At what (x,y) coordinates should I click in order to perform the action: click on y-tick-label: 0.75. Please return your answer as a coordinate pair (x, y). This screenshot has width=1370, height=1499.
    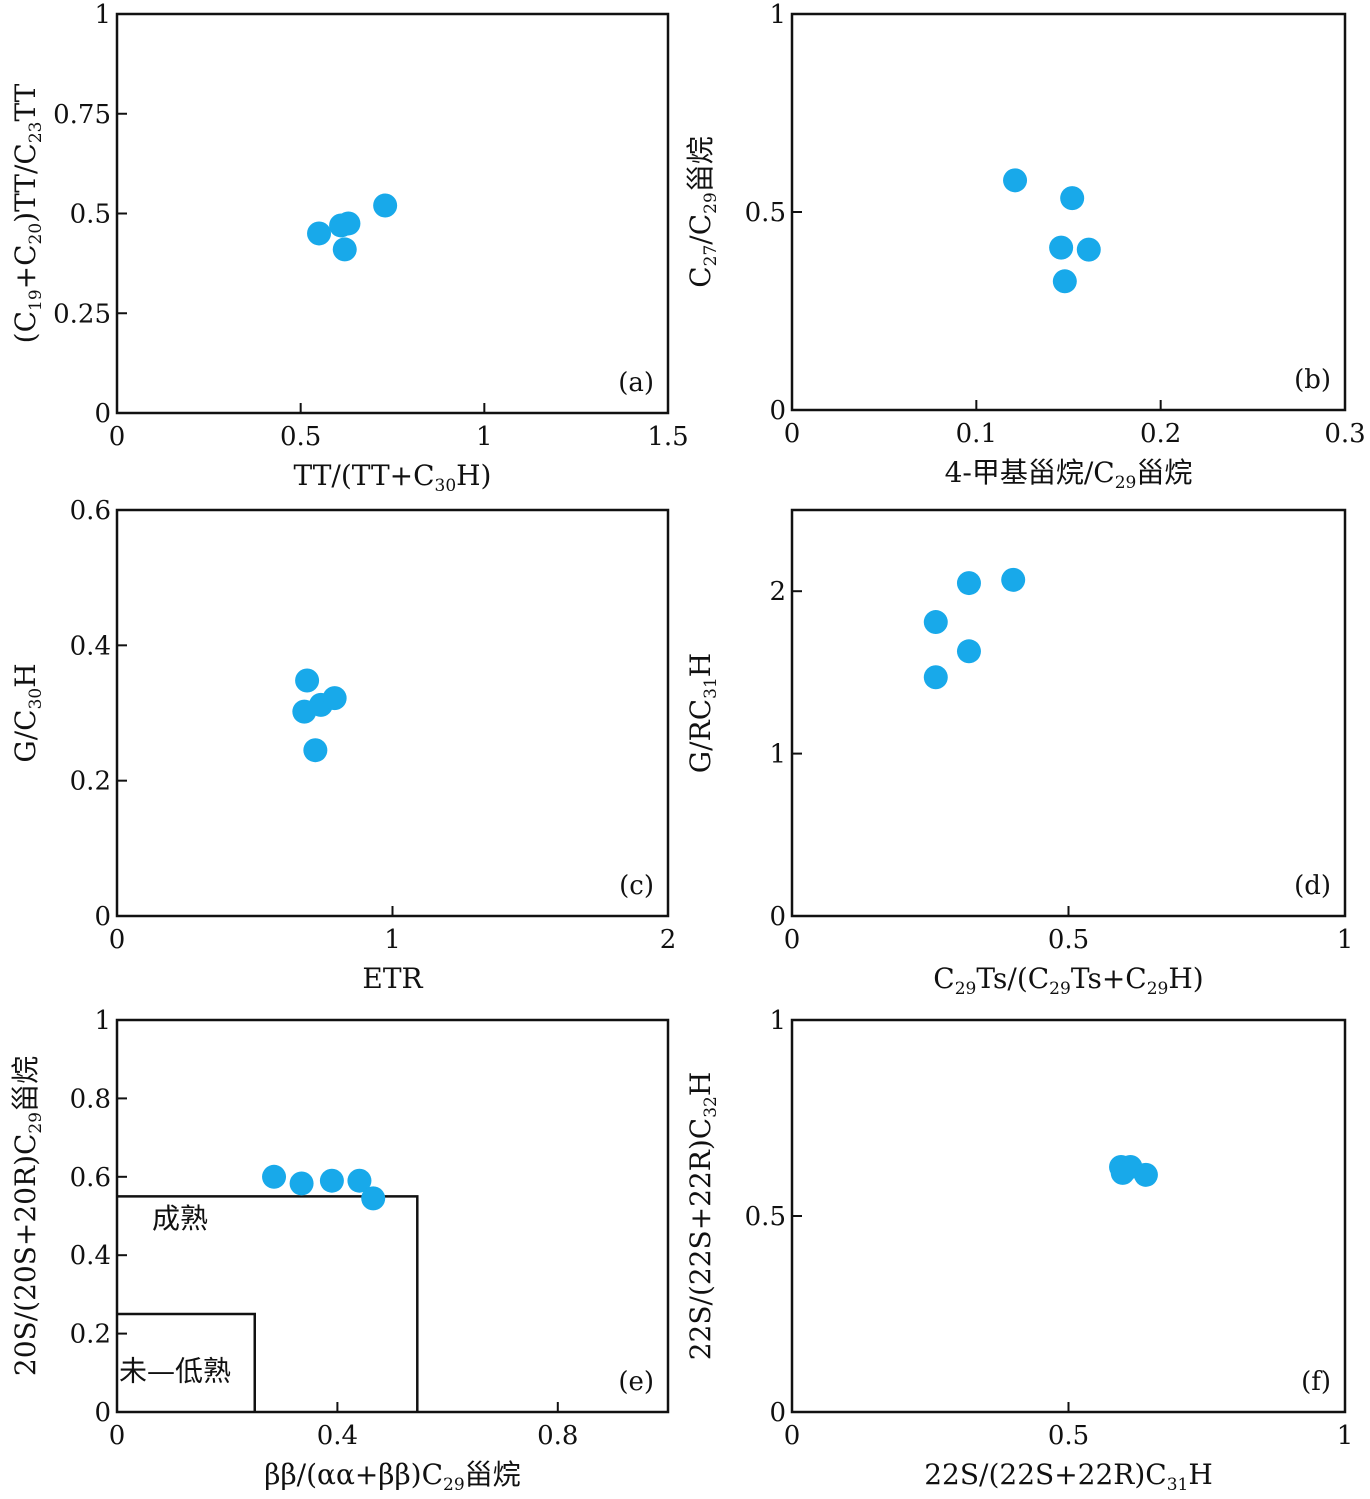
    Looking at the image, I should click on (82, 115).